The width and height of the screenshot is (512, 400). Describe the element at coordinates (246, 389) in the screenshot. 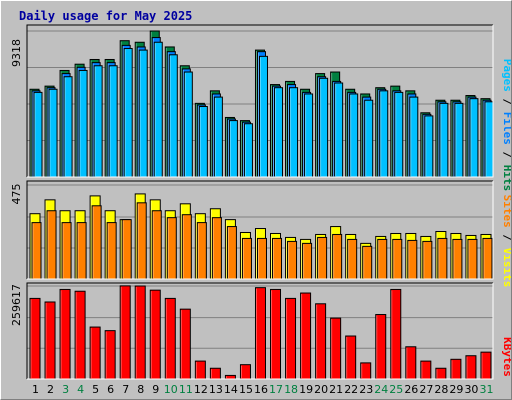

I see `day-label: 15` at that location.